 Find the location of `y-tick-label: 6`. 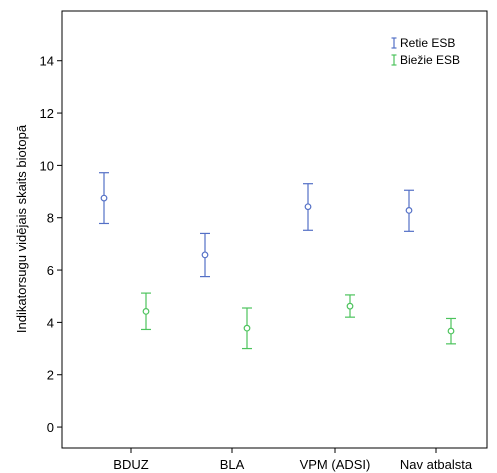

y-tick-label: 6 is located at coordinates (50, 270).